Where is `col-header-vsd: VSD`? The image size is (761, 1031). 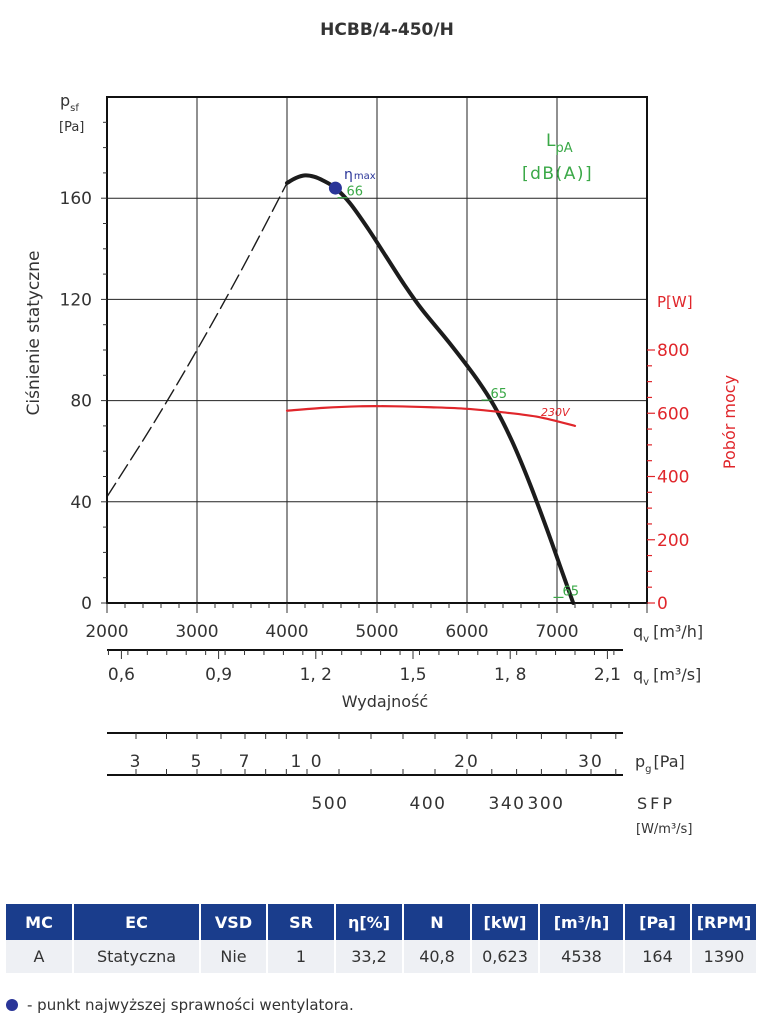
col-header-vsd: VSD is located at coordinates (234, 922).